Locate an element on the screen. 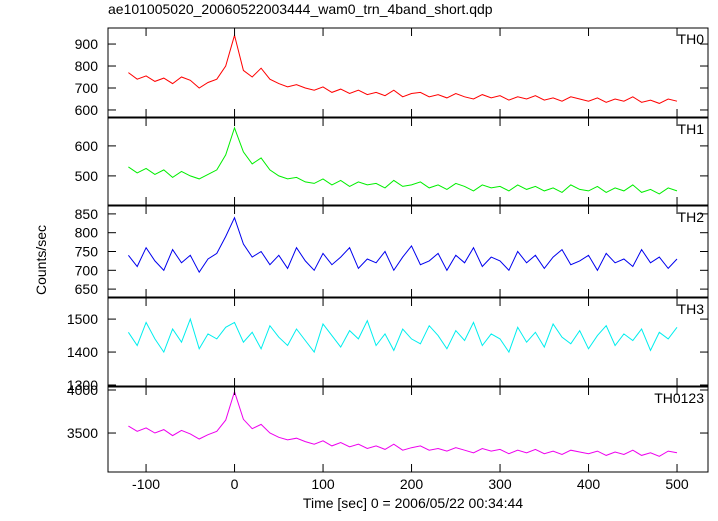 The image size is (718, 521). panel-label: TH1 is located at coordinates (691, 129).